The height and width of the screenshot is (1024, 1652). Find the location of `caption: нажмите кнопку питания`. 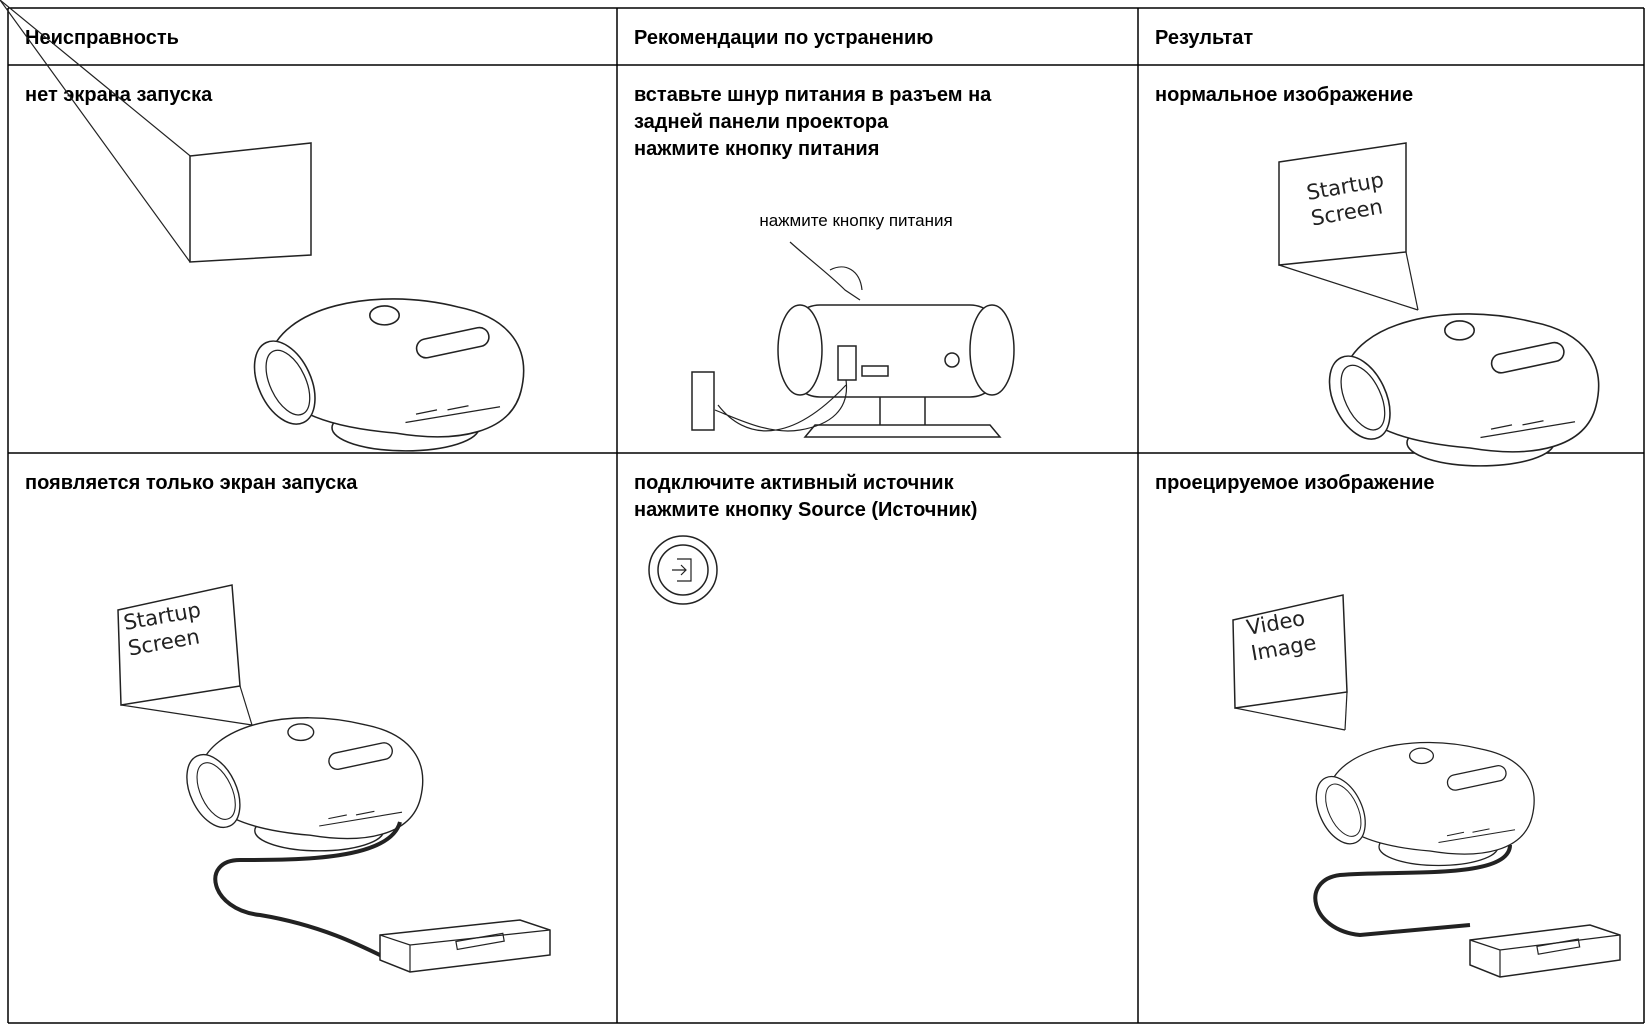

caption: нажмите кнопку питания is located at coordinates (855, 220).